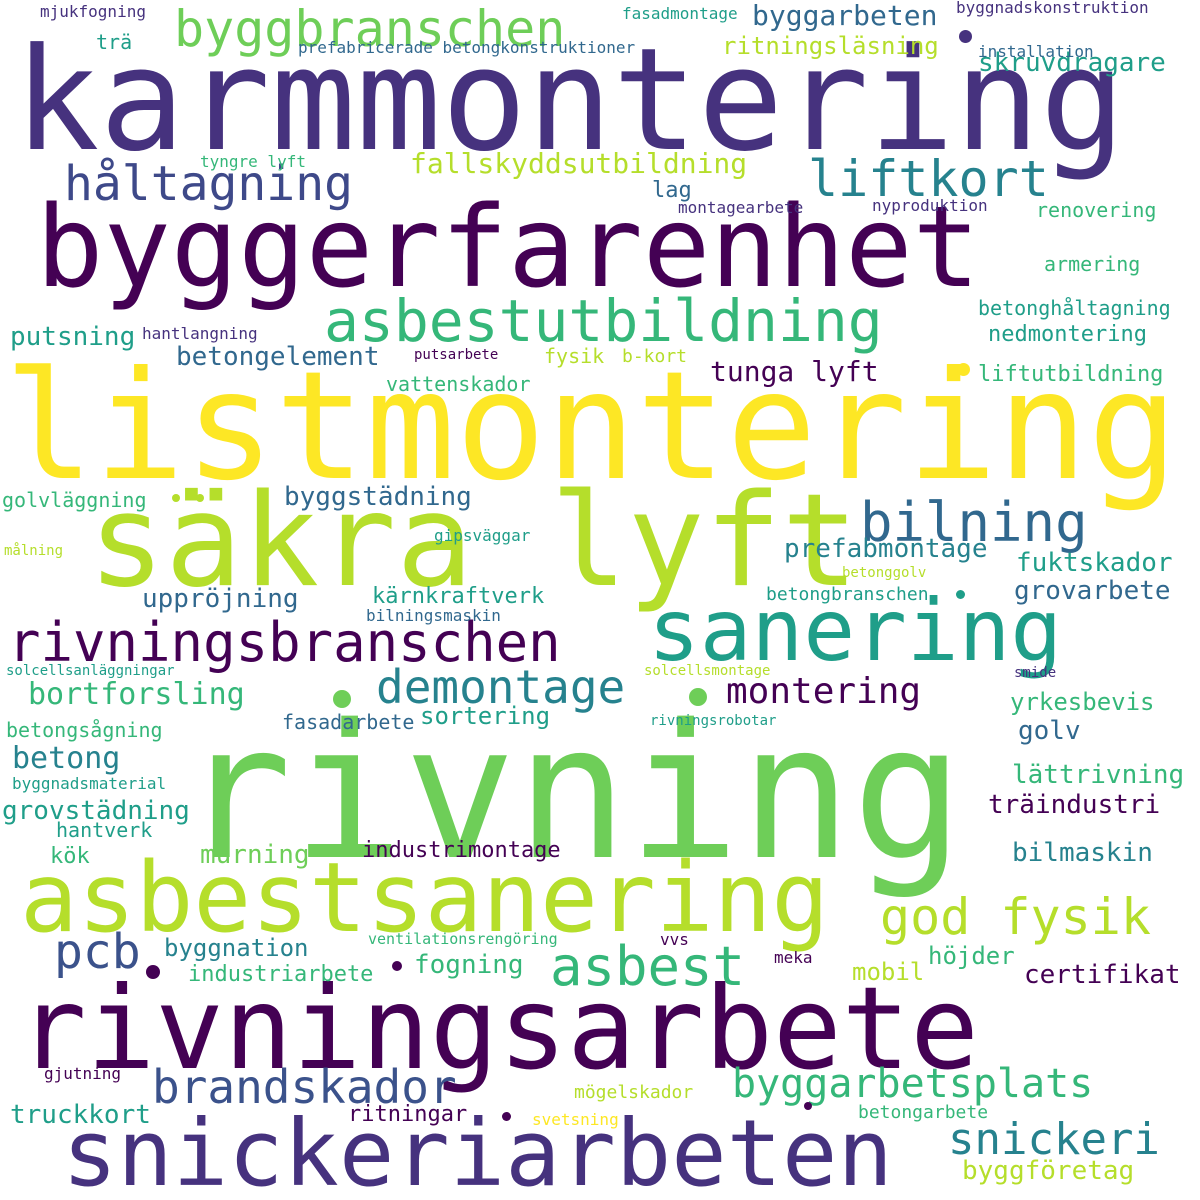  Describe the element at coordinates (603, 321) in the screenshot. I see `word-asbestutbildning: asbestutbildning` at that location.